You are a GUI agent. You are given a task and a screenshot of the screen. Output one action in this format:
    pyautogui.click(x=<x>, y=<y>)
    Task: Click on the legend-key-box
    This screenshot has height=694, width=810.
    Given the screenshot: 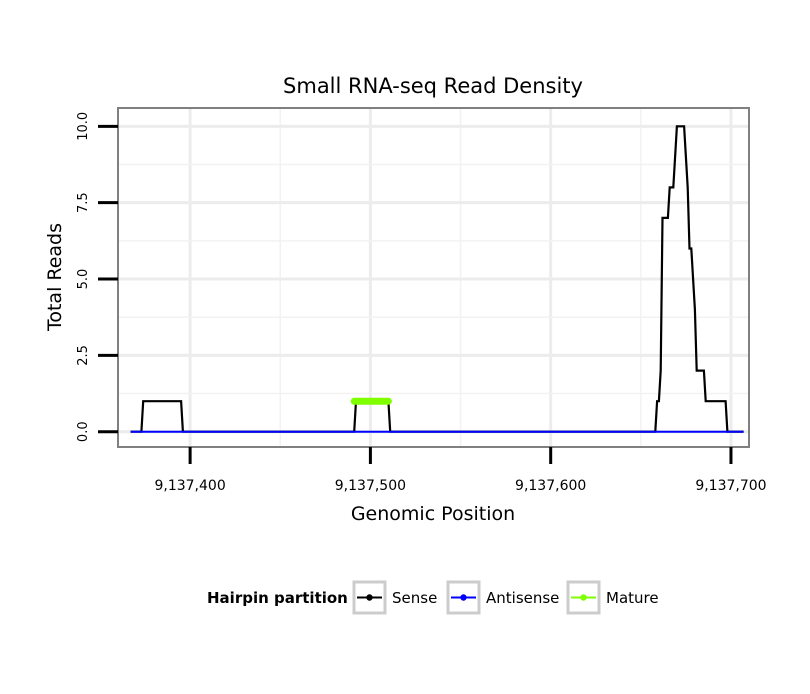 What is the action you would take?
    pyautogui.click(x=583, y=597)
    